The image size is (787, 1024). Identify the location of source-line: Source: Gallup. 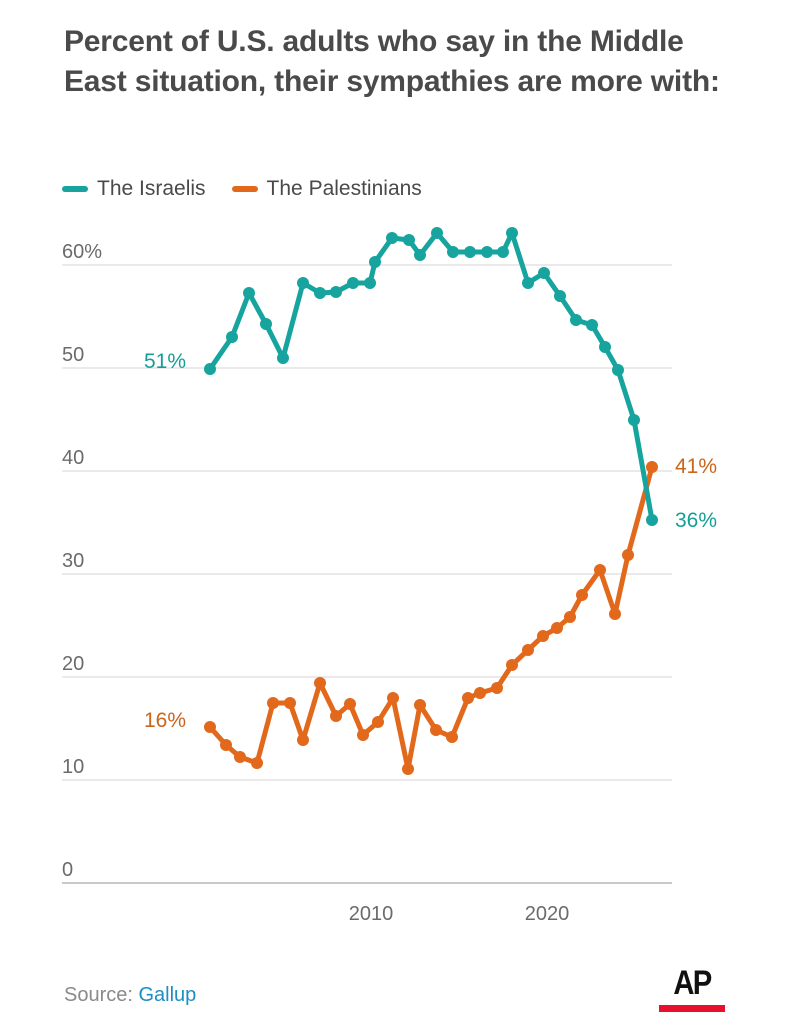
(130, 995).